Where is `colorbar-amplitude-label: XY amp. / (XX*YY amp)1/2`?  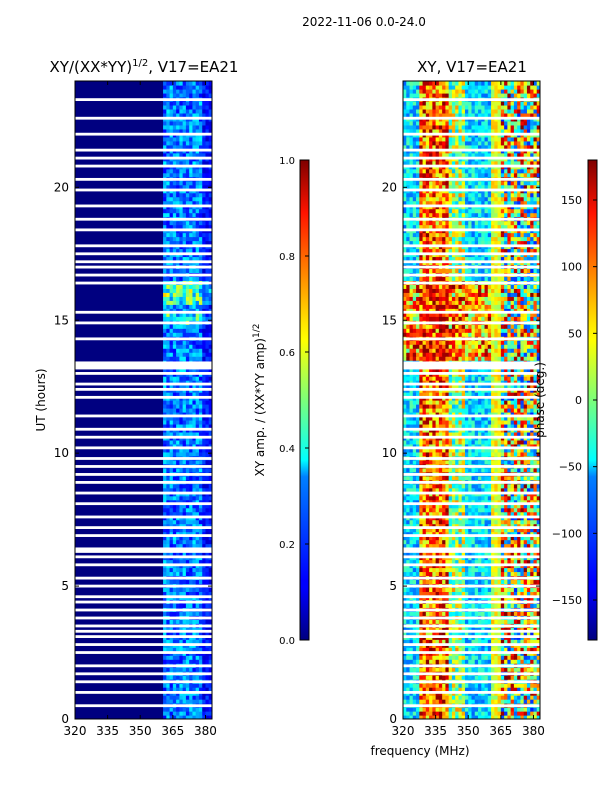 colorbar-amplitude-label: XY amp. / (XX*YY amp)1/2 is located at coordinates (259, 400).